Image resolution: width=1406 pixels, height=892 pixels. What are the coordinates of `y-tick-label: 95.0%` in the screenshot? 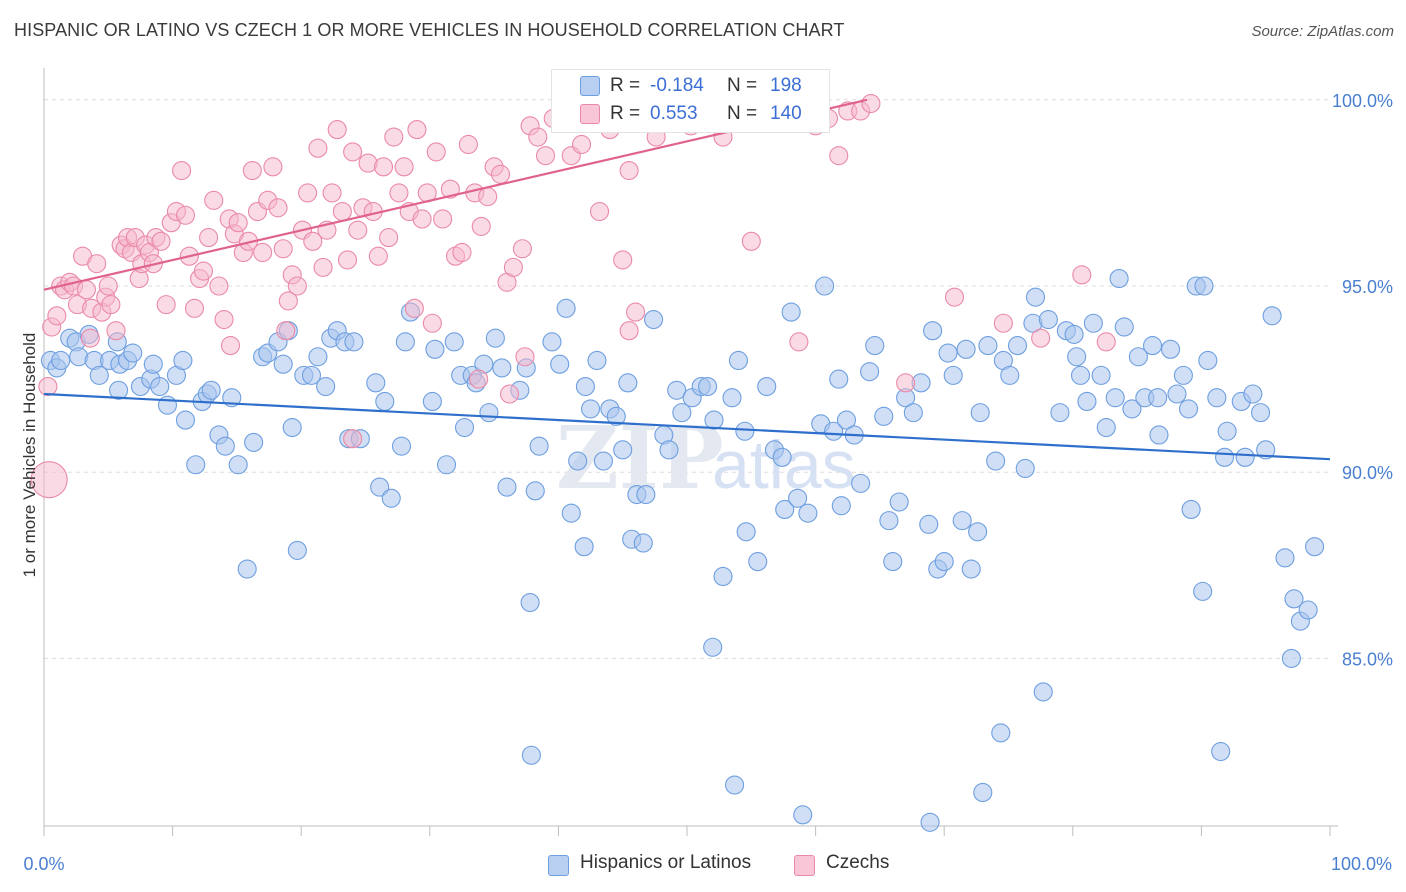 It's located at (1367, 287).